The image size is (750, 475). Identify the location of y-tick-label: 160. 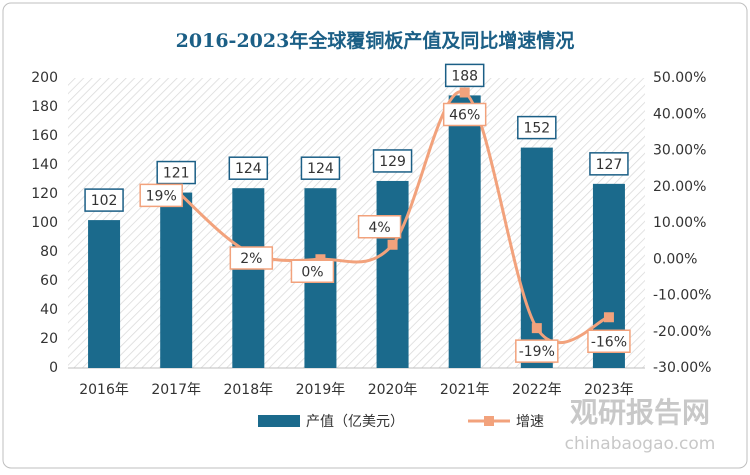
(44, 136).